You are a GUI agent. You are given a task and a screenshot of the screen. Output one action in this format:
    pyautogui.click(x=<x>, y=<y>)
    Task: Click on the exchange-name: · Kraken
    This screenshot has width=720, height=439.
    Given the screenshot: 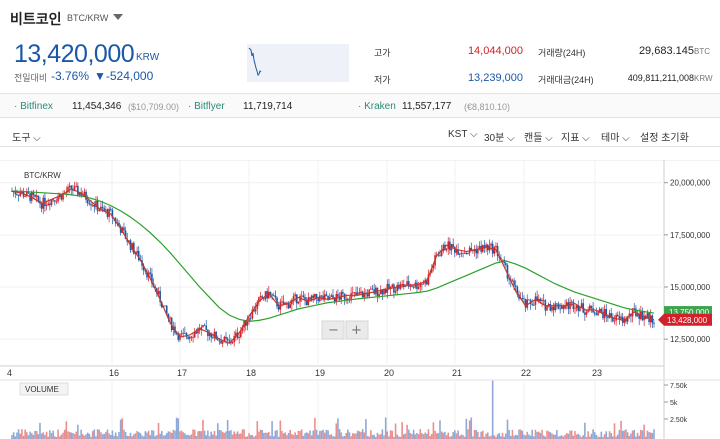 What is the action you would take?
    pyautogui.click(x=377, y=106)
    